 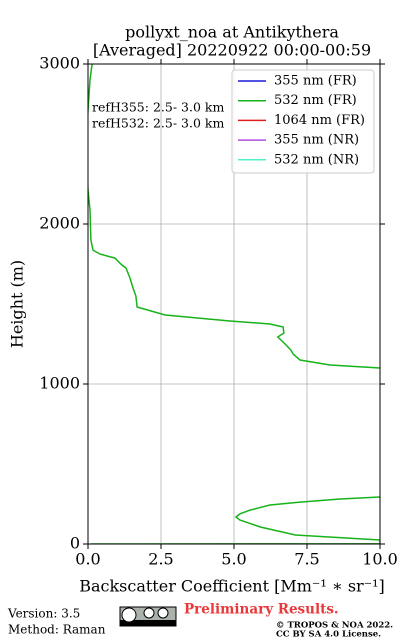 What do you see at coordinates (158, 107) in the screenshot?
I see `annotation: refH355: 2.5- 3.0 km` at bounding box center [158, 107].